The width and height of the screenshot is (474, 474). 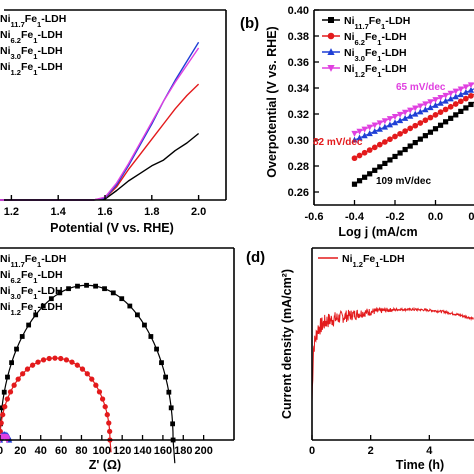 I want to click on panel-b-legend-label: Ni6.2Fe1-LDH, so click(x=375, y=39).